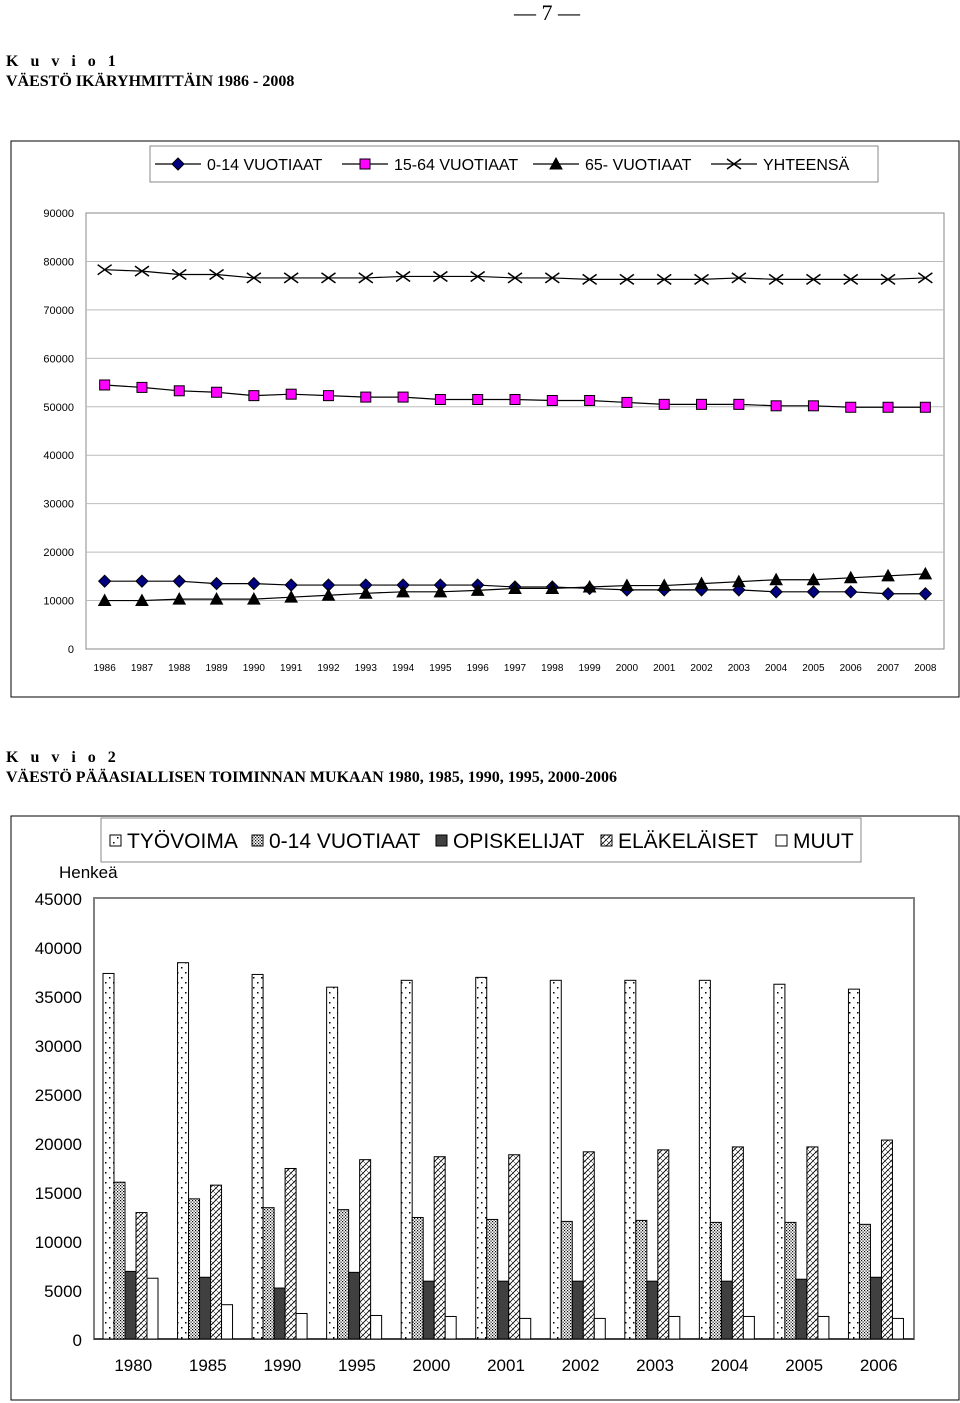  Describe the element at coordinates (655, 1365) in the screenshot. I see `chart2-x-tick-label: 2003` at that location.